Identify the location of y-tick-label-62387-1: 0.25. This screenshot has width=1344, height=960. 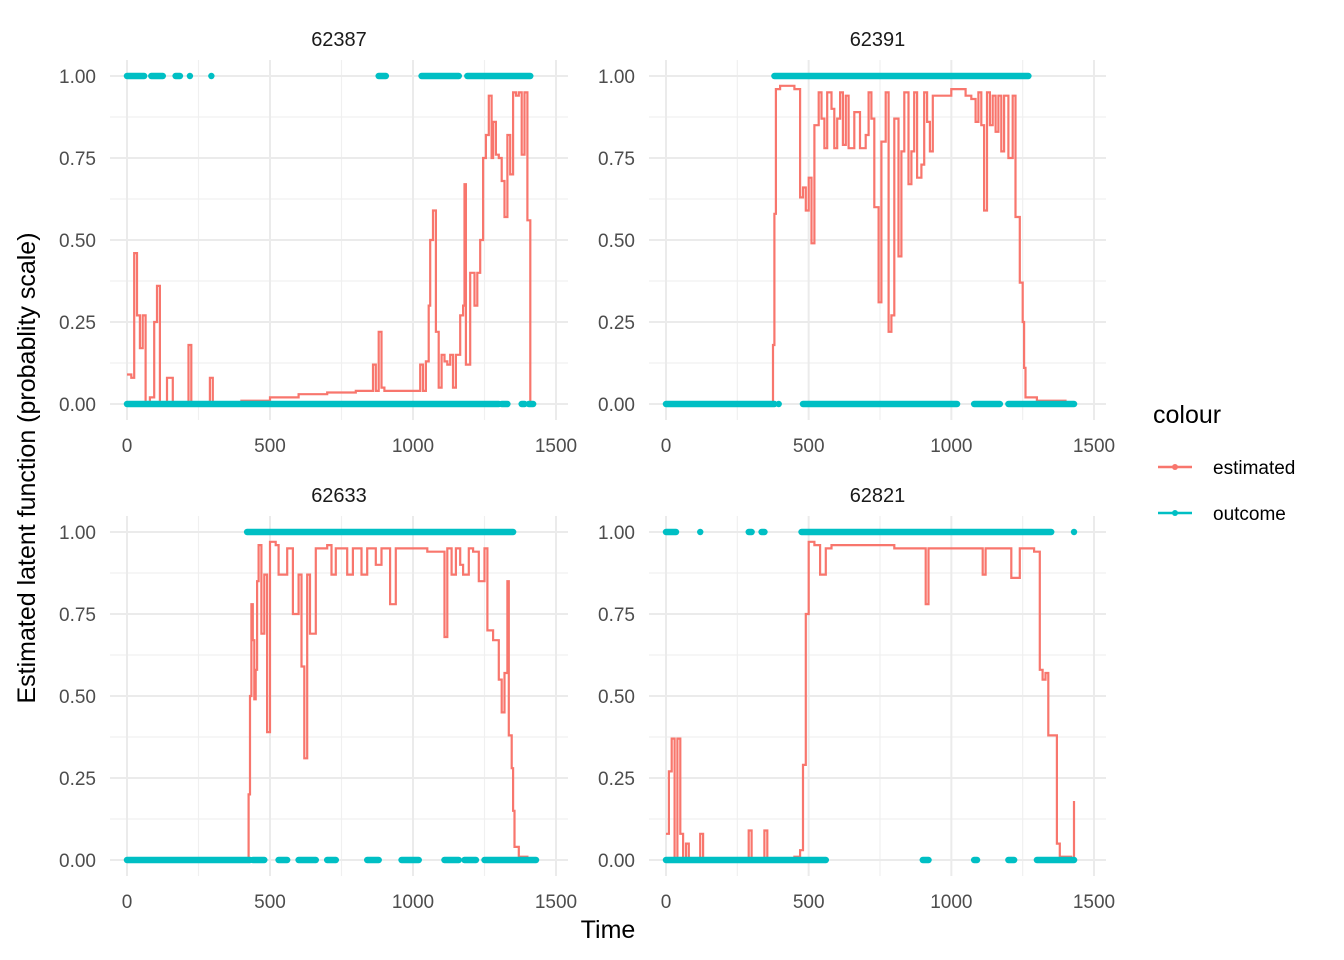
(77, 323).